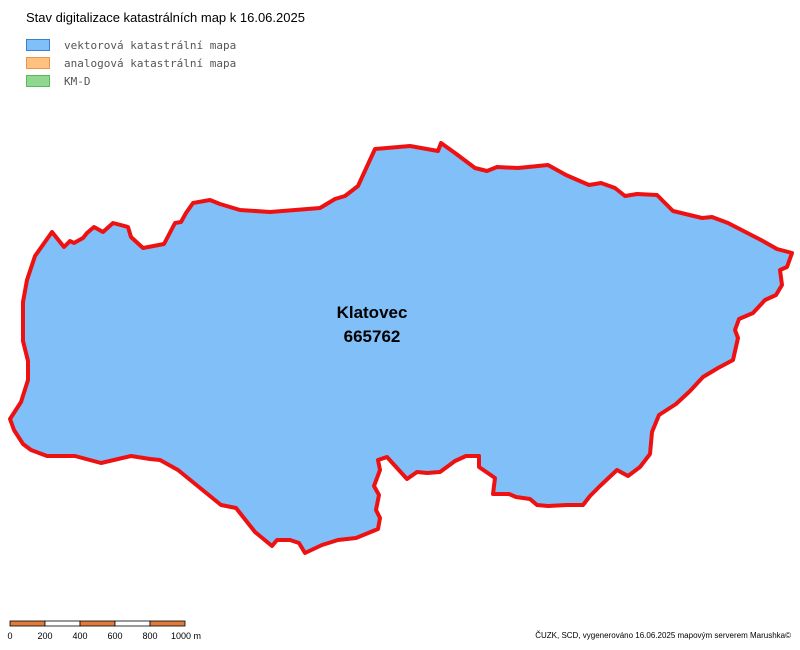 The height and width of the screenshot is (650, 800). What do you see at coordinates (77, 81) in the screenshot?
I see `legend-label: KM-D` at bounding box center [77, 81].